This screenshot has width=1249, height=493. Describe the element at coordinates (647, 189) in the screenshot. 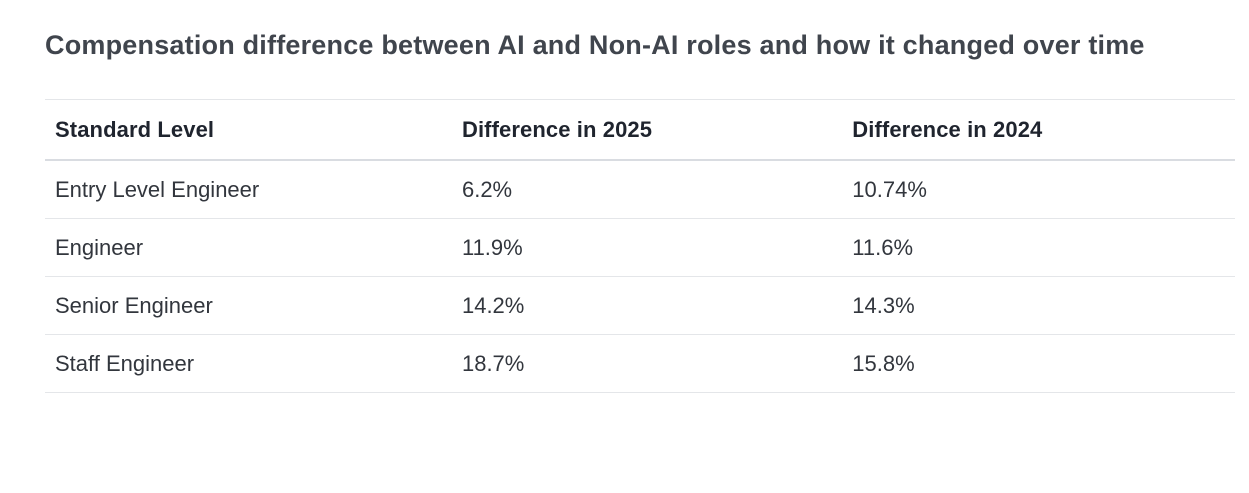

I see `cell-diff-2025: 6.2%` at that location.